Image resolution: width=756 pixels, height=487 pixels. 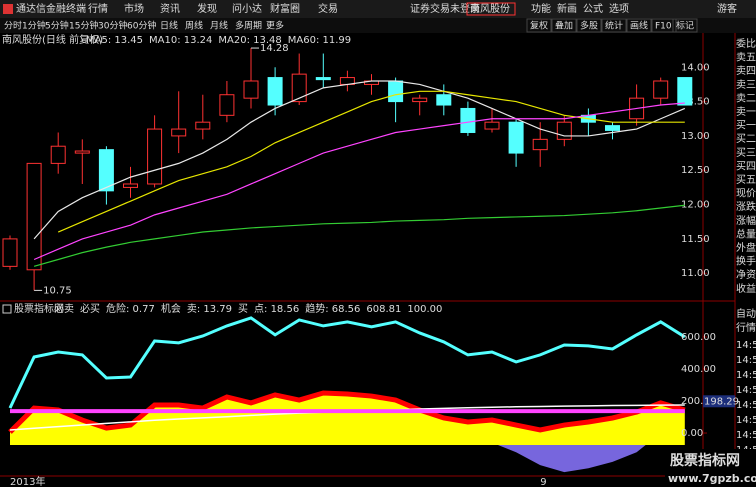 I want to click on stock-box, so click(x=491, y=9).